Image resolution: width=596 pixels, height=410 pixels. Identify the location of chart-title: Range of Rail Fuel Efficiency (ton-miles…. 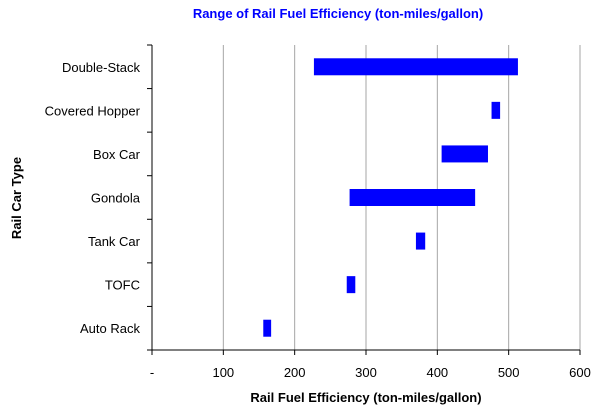
(338, 13).